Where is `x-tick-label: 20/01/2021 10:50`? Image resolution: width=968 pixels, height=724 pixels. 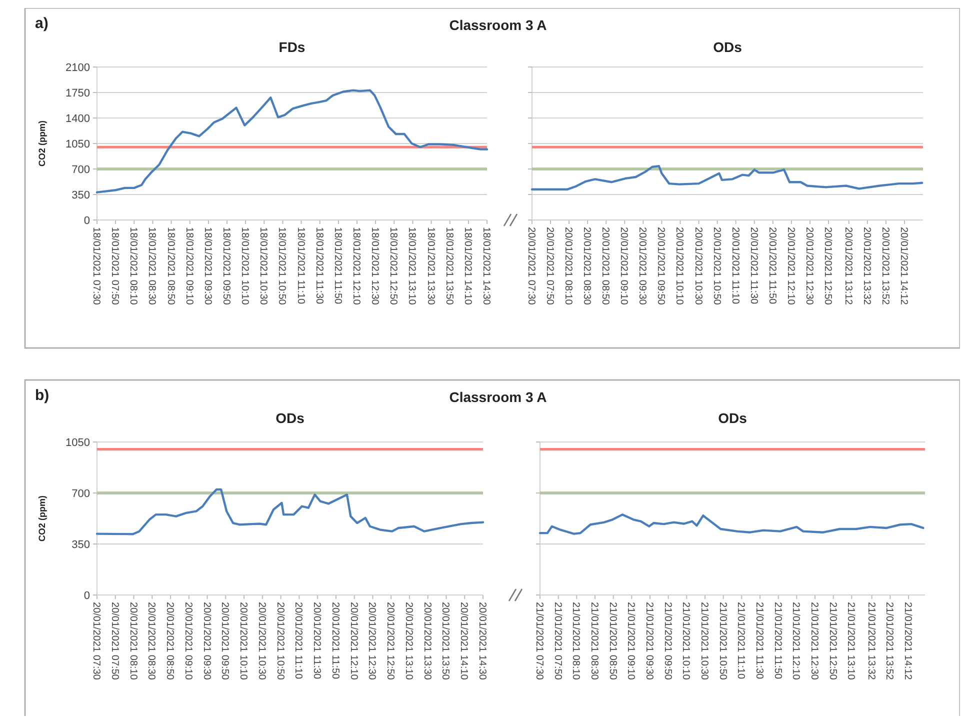
x-tick-label: 20/01/2021 10:50 is located at coordinates (716, 266).